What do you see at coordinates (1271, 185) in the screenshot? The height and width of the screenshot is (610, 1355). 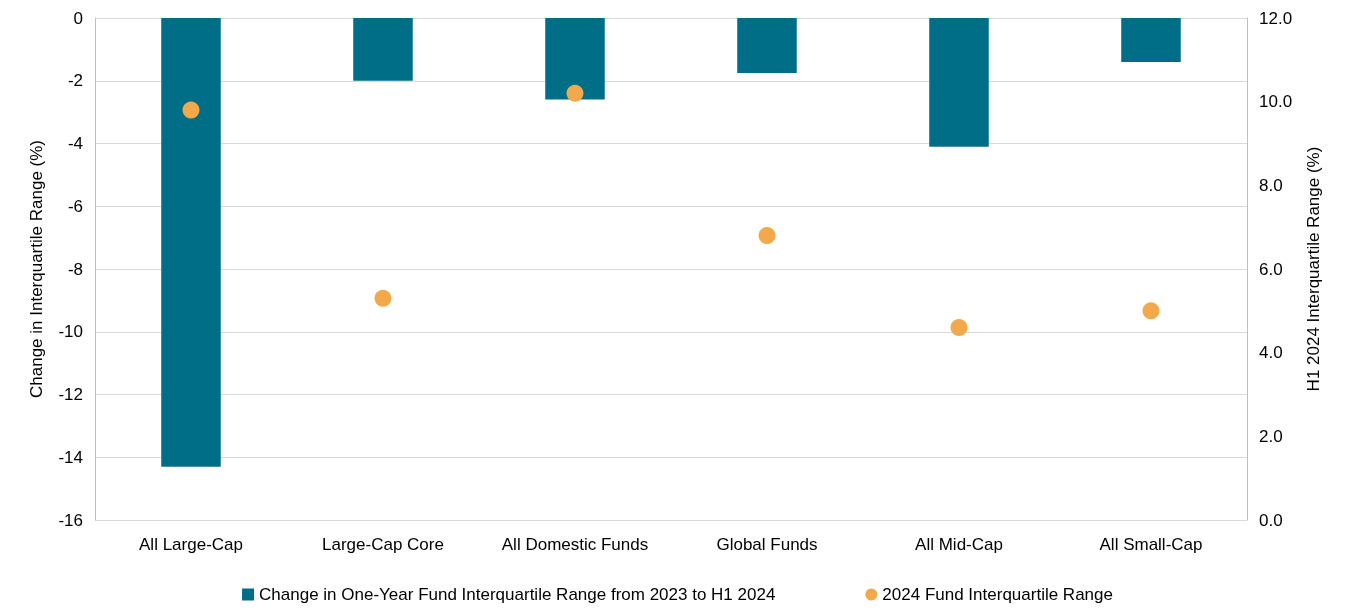 I see `y2-tick-label: 8.0` at bounding box center [1271, 185].